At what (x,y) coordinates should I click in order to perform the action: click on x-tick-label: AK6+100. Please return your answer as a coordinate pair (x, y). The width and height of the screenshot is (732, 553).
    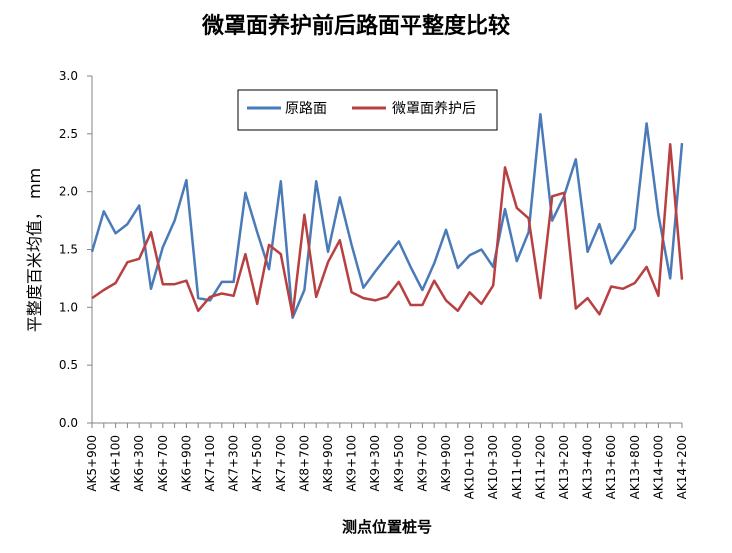
    Looking at the image, I should click on (116, 463).